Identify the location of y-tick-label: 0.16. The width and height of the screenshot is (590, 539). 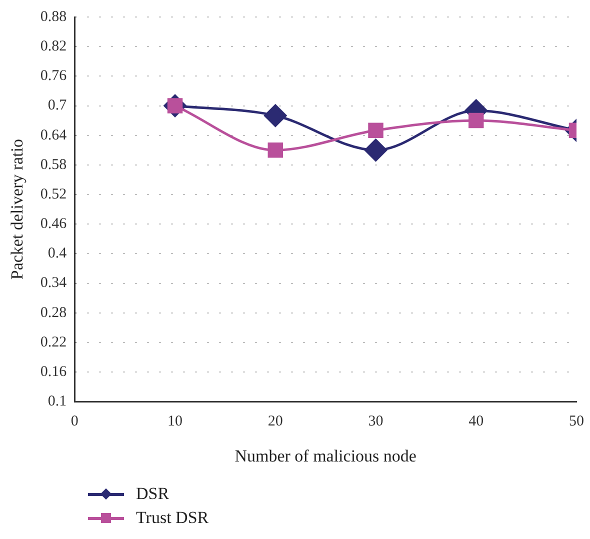
(54, 372).